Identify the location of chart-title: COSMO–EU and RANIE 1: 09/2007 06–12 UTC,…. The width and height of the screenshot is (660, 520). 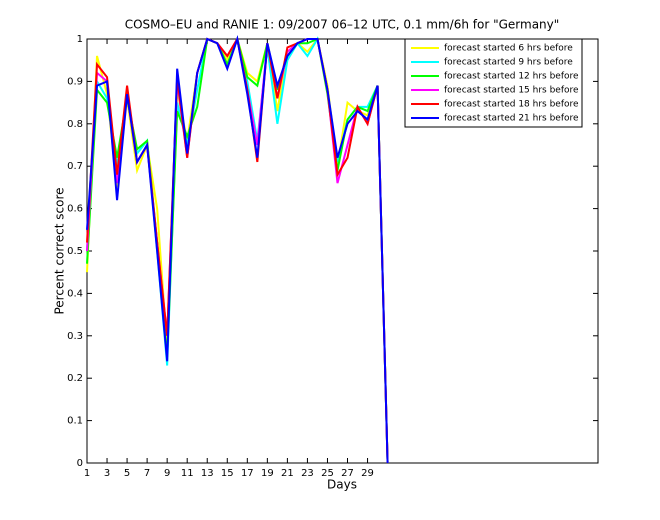
(342, 25).